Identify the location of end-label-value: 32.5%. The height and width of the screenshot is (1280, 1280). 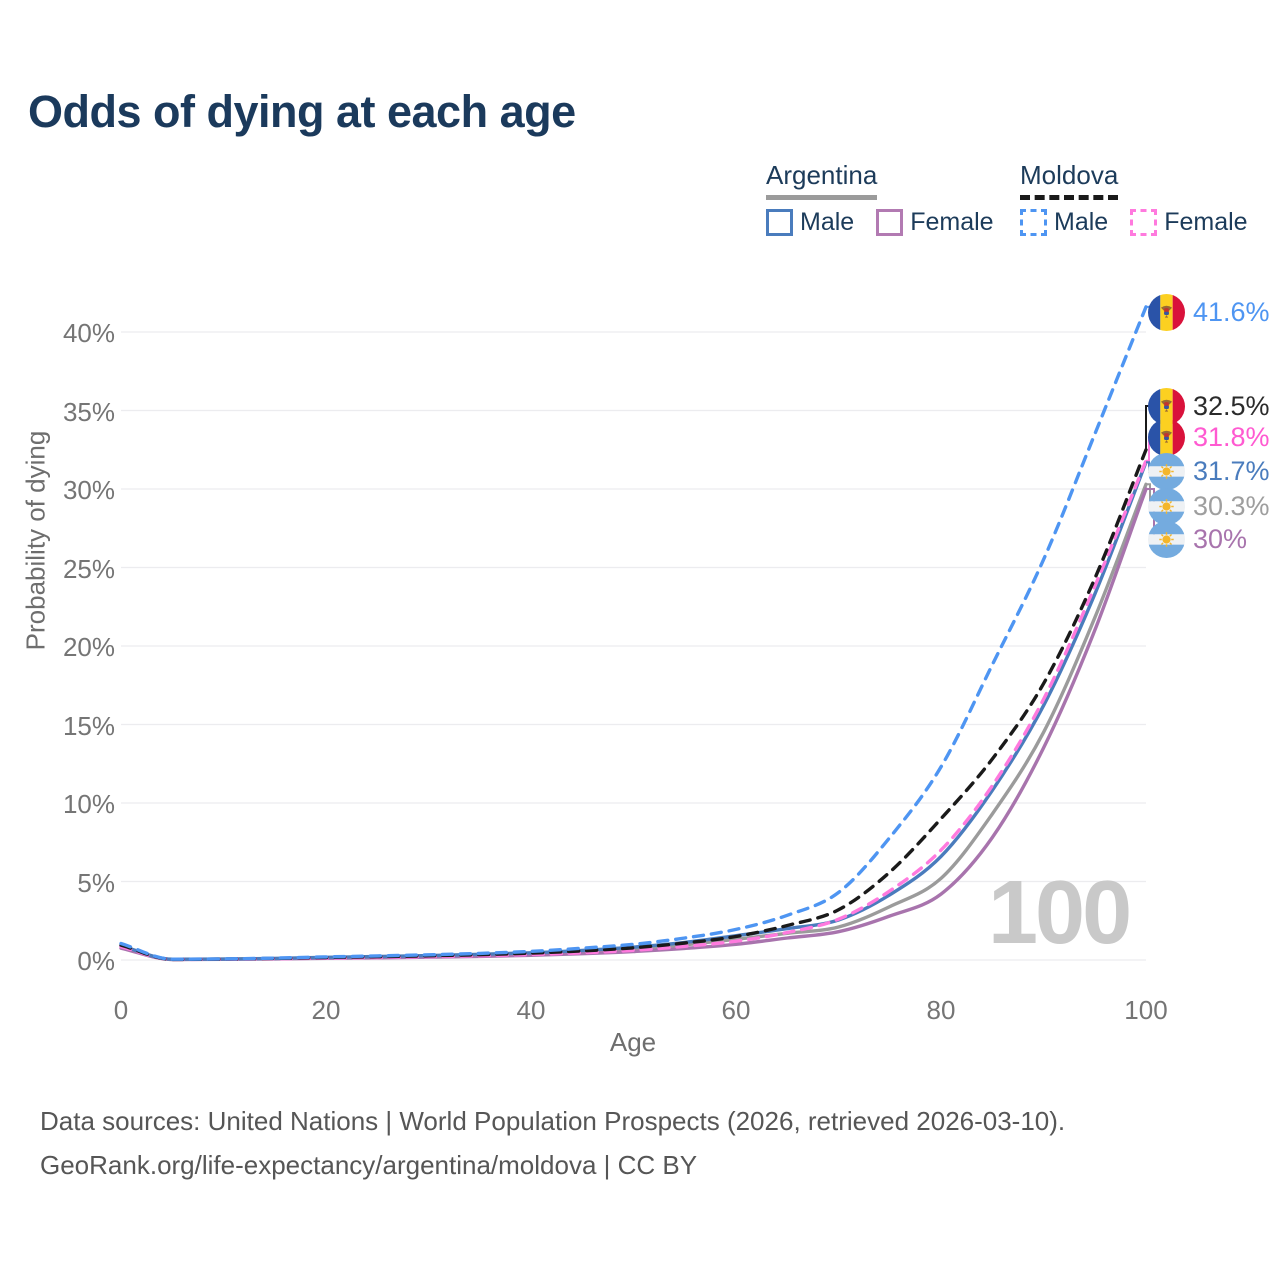
(1231, 406).